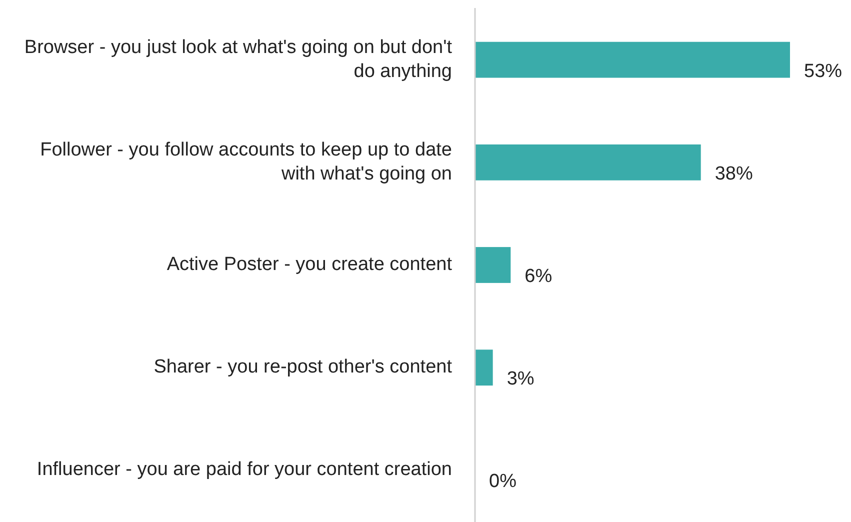 This screenshot has height=522, width=851. What do you see at coordinates (733, 173) in the screenshot?
I see `data-label: 38%` at bounding box center [733, 173].